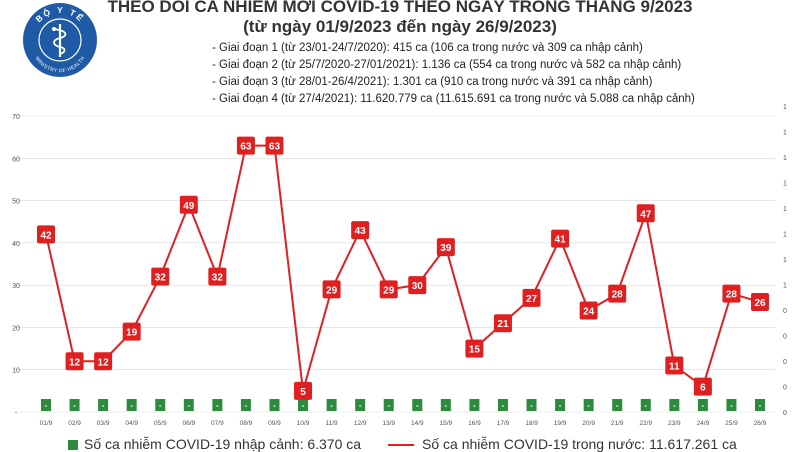  What do you see at coordinates (531, 423) in the screenshot?
I see `x-tick-label: 18/9` at bounding box center [531, 423].